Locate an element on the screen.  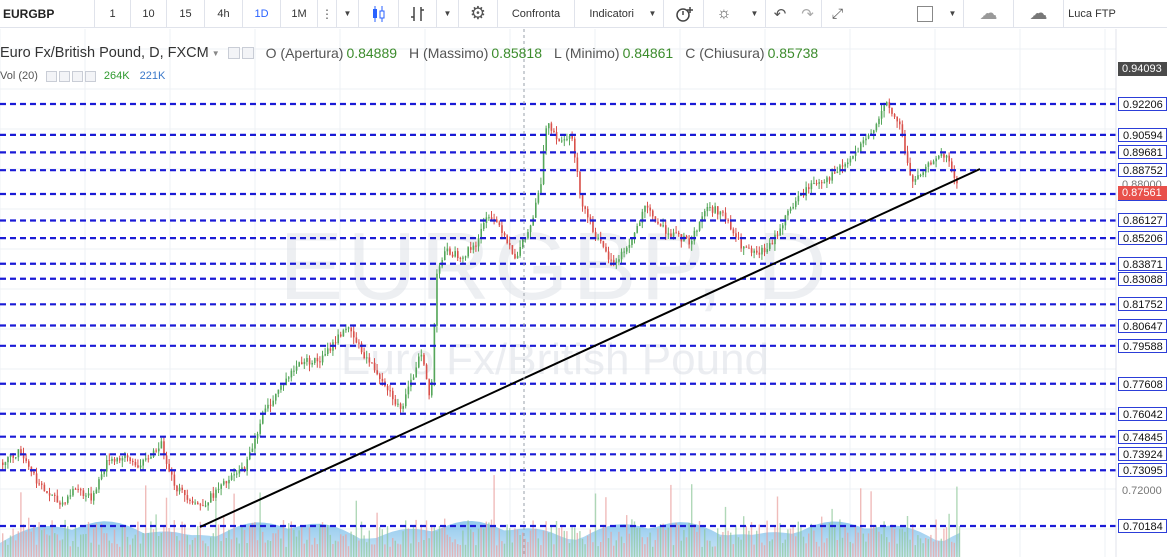
drawing-tools-button: ☼ is located at coordinates (724, 14).